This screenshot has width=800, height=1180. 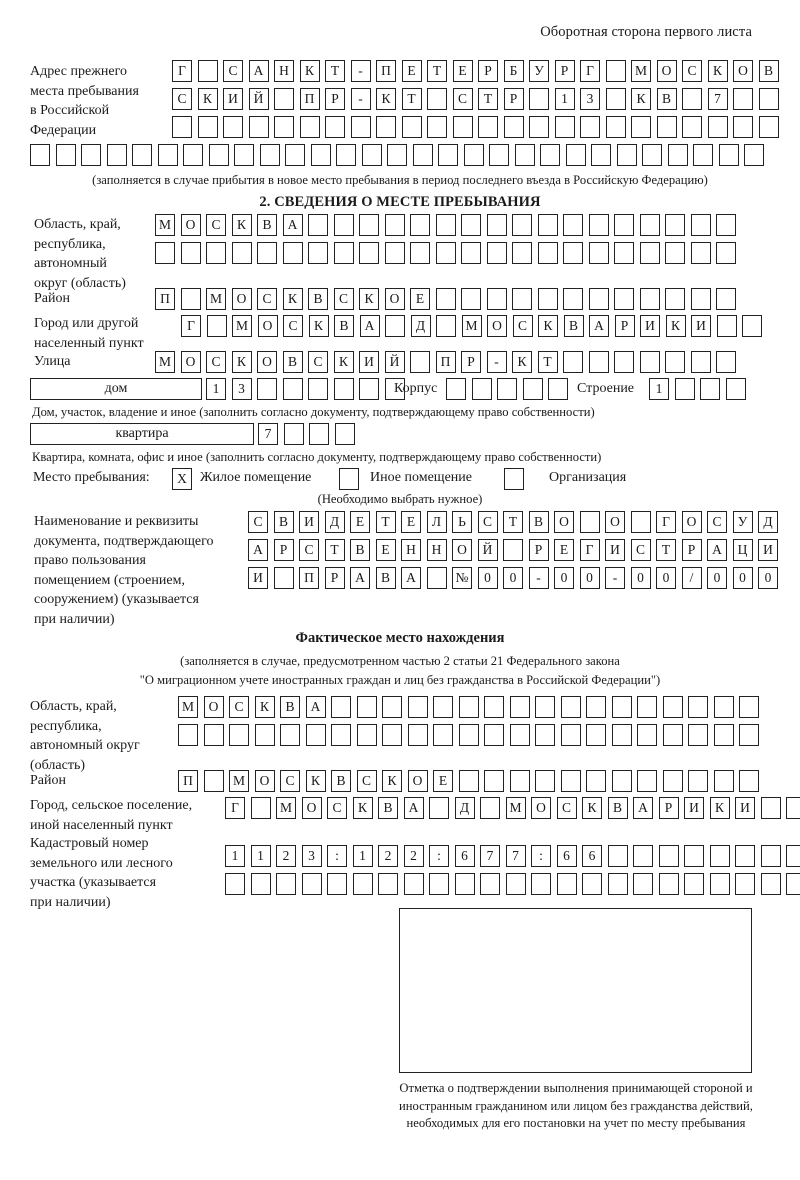 What do you see at coordinates (413, 856) in the screenshot?
I see `char-cell: 2` at bounding box center [413, 856].